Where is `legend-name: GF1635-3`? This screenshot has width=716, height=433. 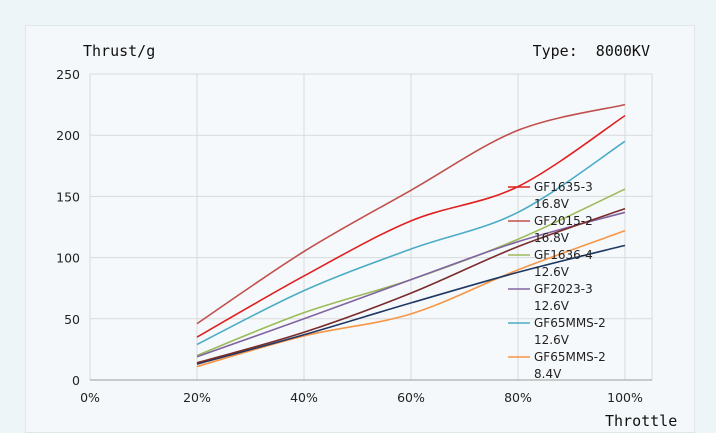
legend-name: GF1635-3 is located at coordinates (563, 187).